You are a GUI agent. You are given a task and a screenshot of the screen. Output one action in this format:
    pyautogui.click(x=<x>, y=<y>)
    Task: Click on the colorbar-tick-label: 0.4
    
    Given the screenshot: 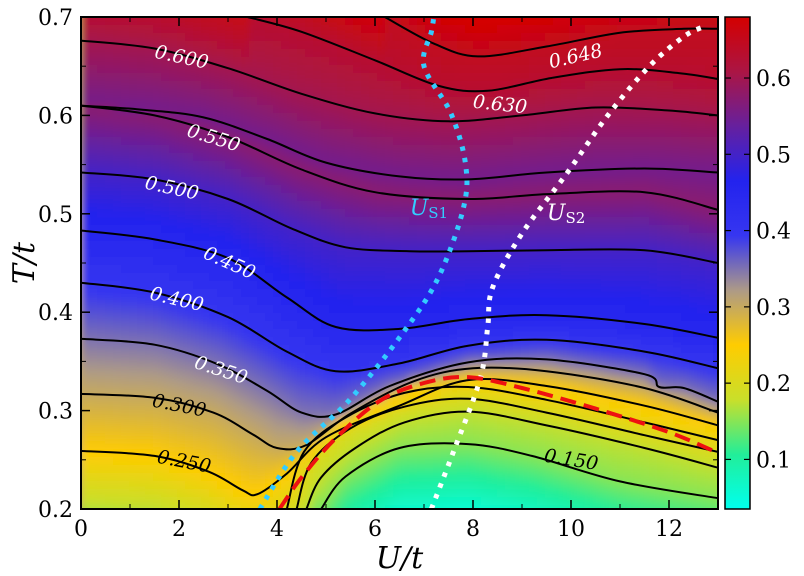 What is the action you would take?
    pyautogui.click(x=773, y=232)
    